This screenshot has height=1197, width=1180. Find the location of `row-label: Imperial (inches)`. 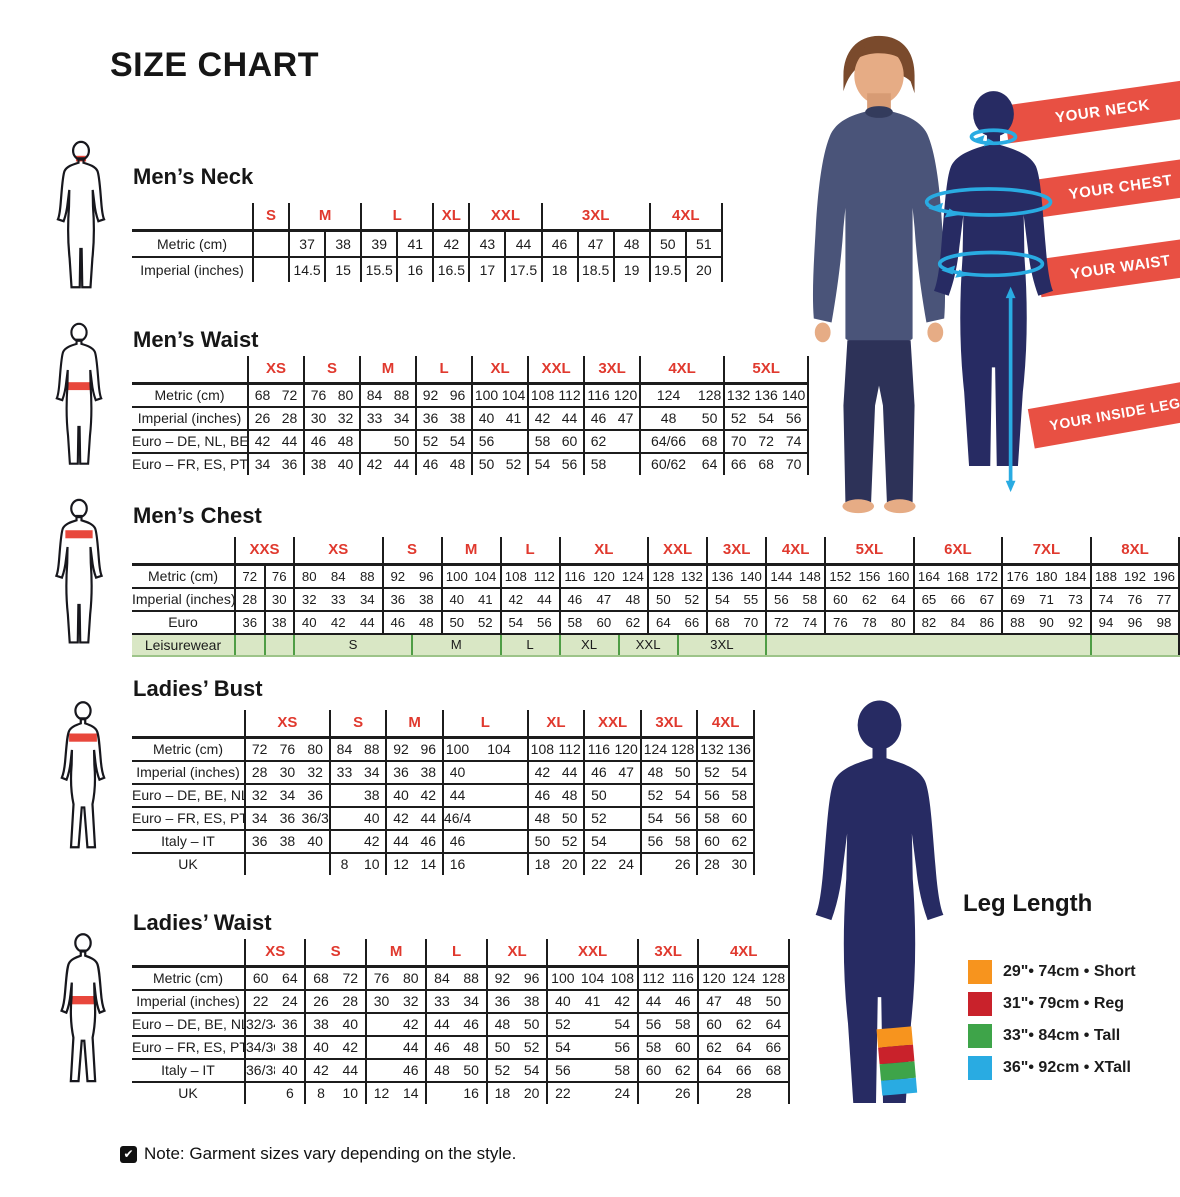

row-label: Imperial (inches) is located at coordinates (190, 419).